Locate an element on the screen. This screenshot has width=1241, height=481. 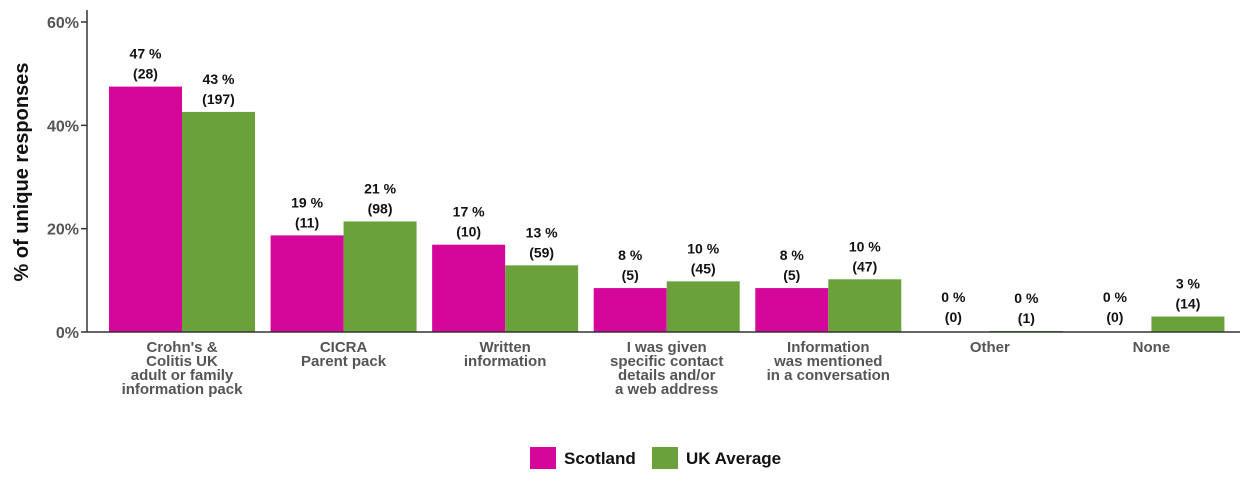
data-label: 43 % (197) is located at coordinates (218, 89).